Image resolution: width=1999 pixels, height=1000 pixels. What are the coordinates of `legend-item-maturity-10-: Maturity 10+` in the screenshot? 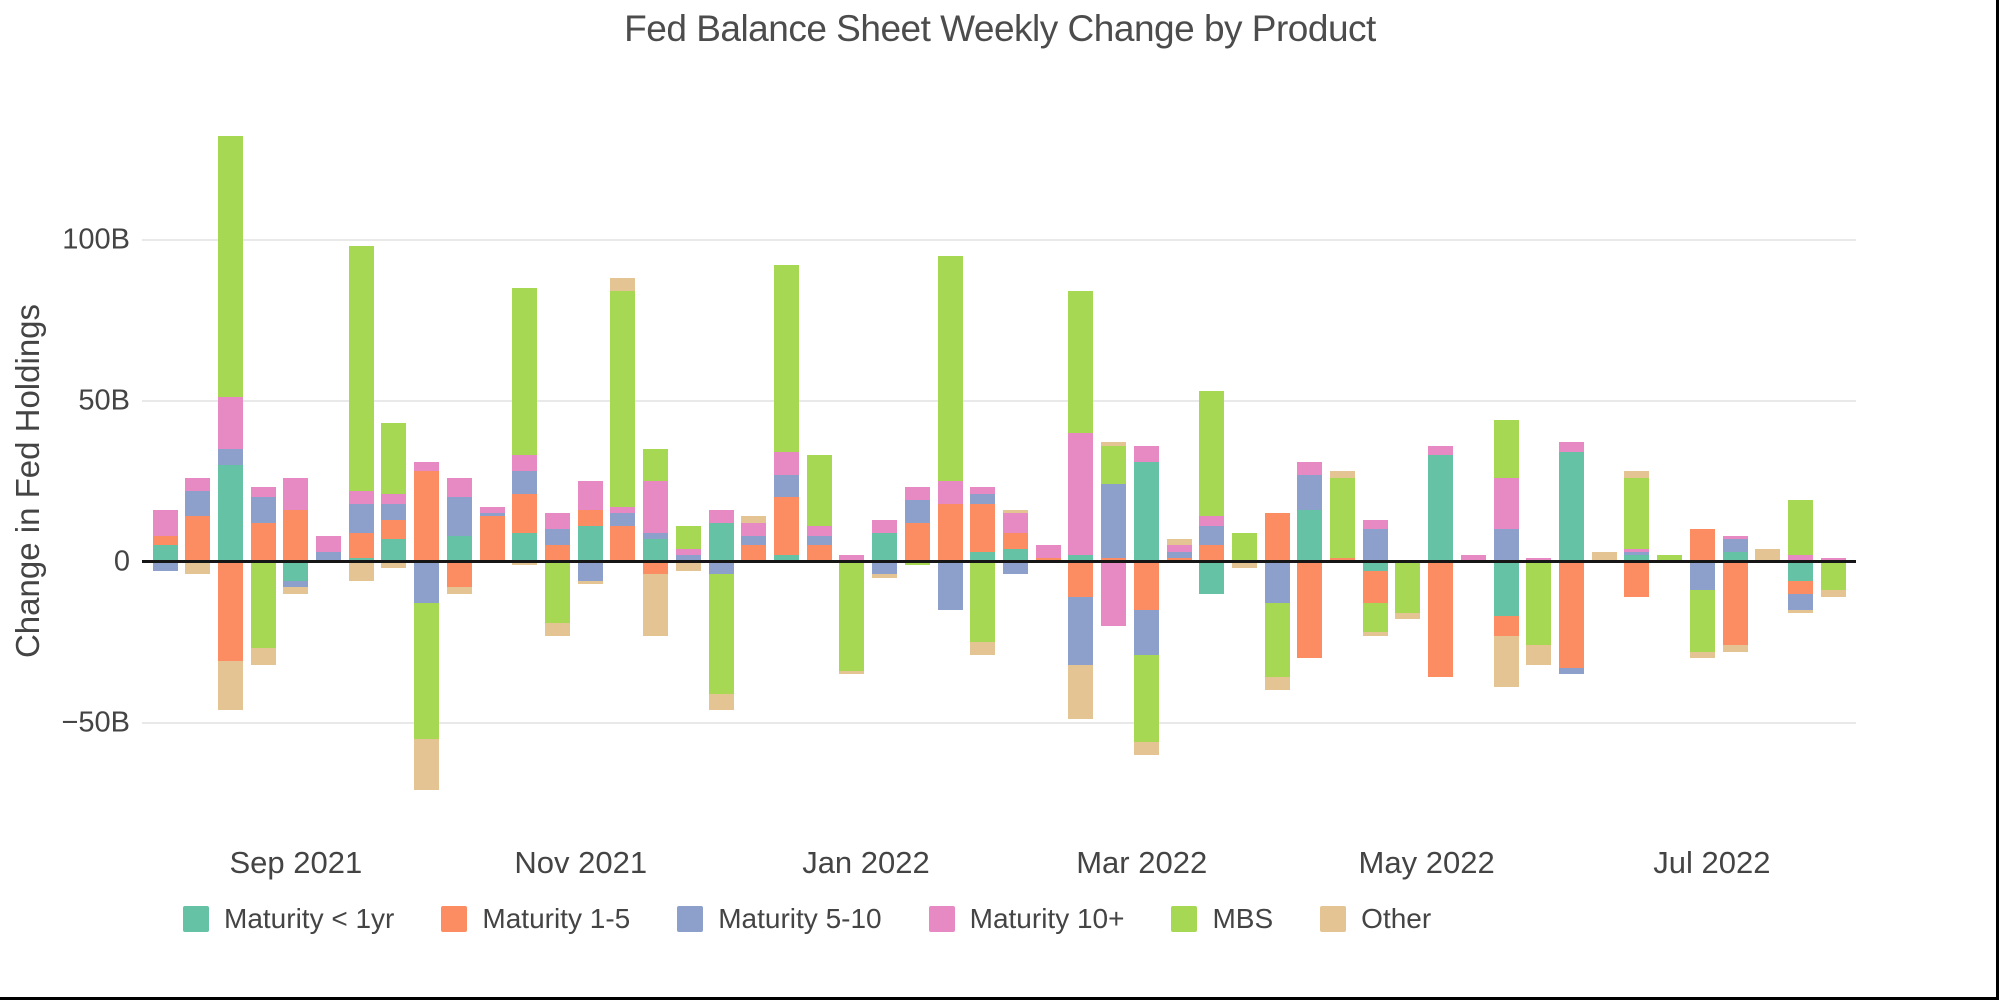 It's located at (1026, 919).